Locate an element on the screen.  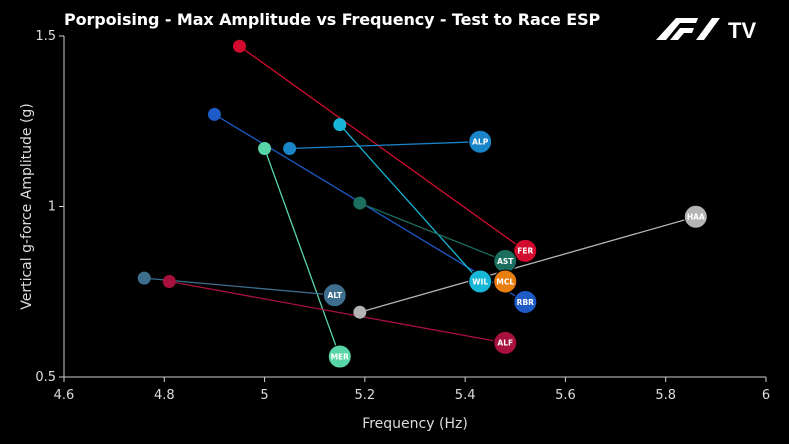
point-label-wil: WIL is located at coordinates (480, 281).